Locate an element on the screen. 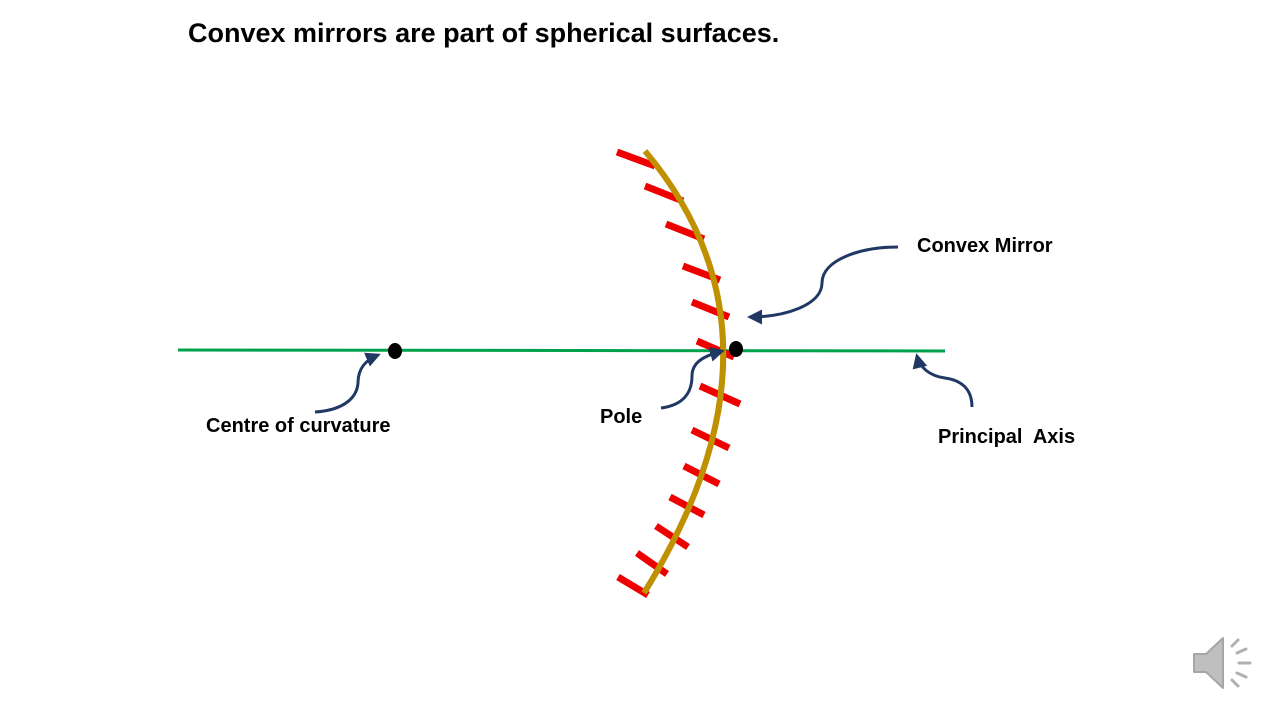 The height and width of the screenshot is (720, 1280). pole-arrow is located at coordinates (692, 378).